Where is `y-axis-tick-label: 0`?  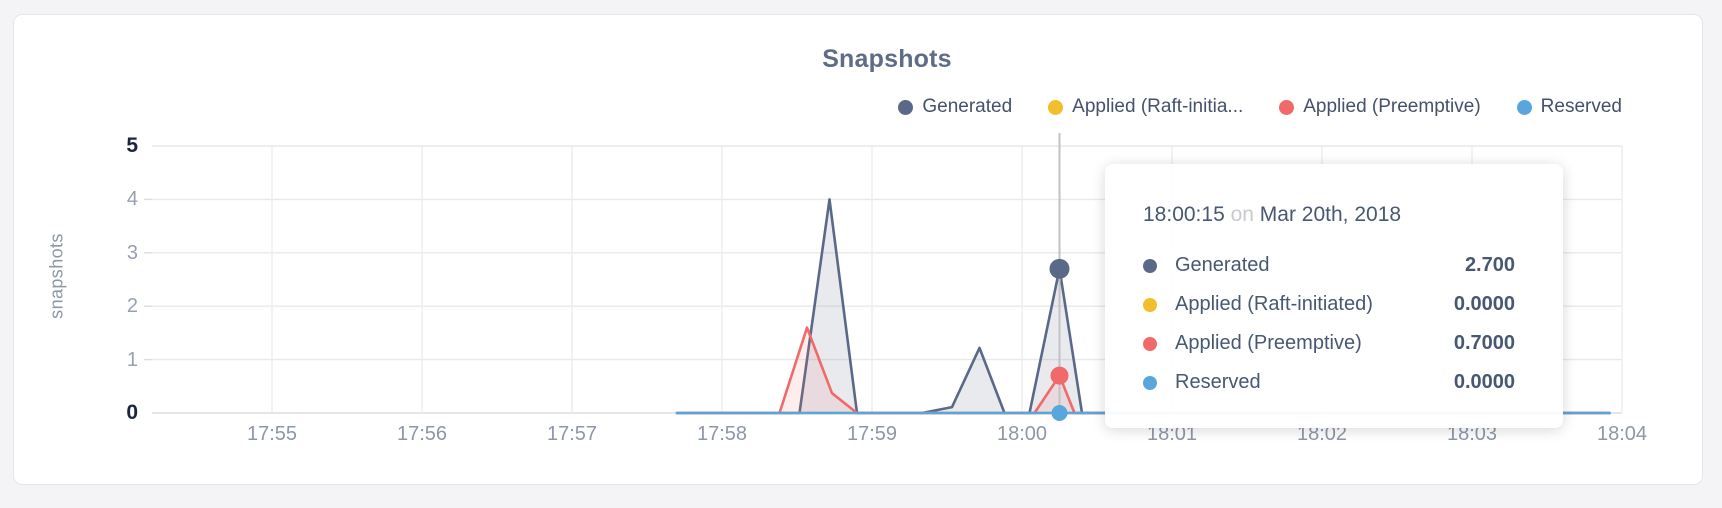 y-axis-tick-label: 0 is located at coordinates (132, 412).